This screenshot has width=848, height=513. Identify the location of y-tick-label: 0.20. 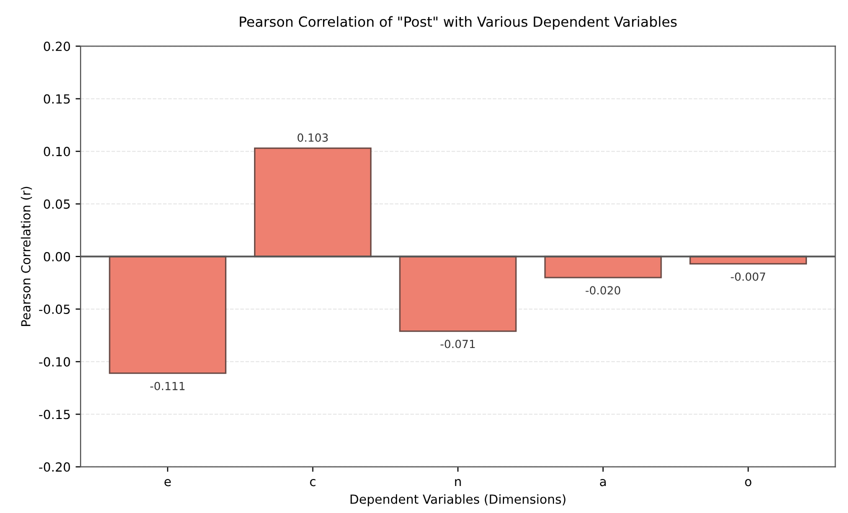
(57, 47).